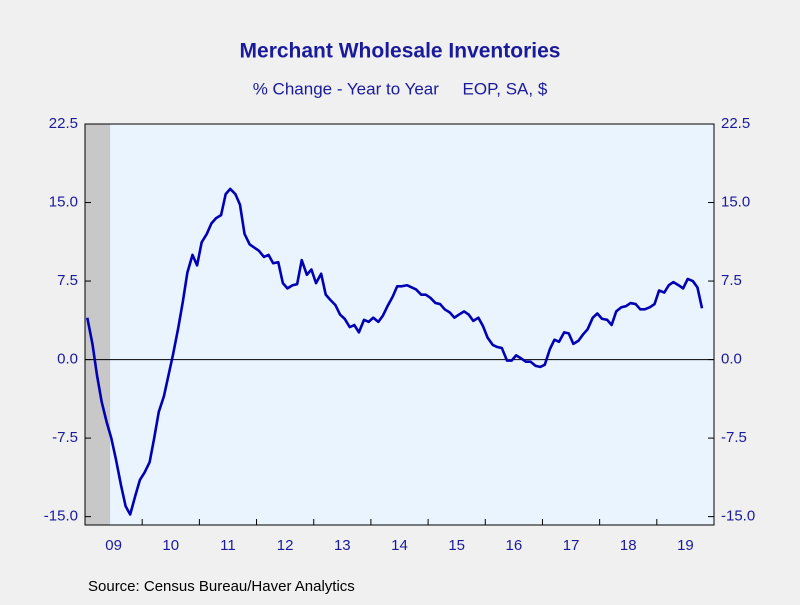  Describe the element at coordinates (735, 123) in the screenshot. I see `y2-tick-label: 22.5` at that location.